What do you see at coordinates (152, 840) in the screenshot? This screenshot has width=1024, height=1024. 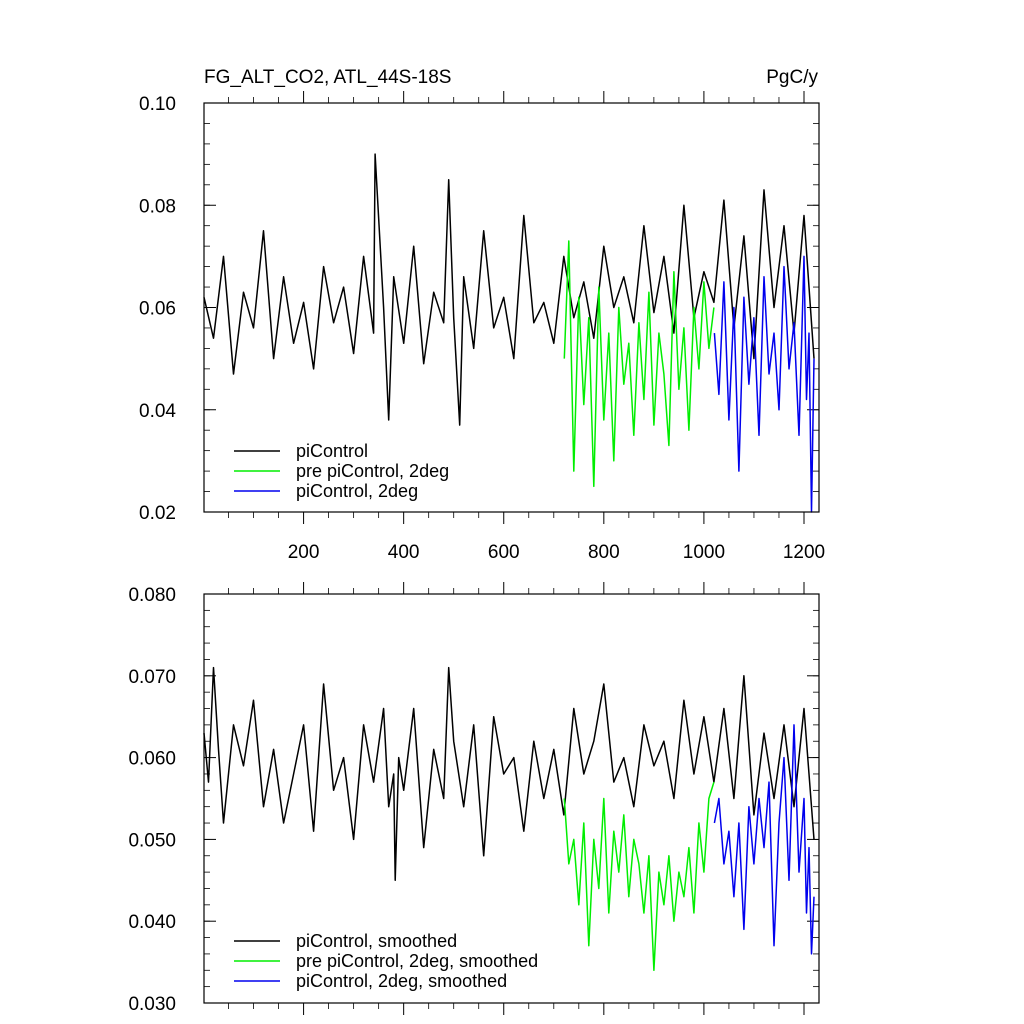 I see `y-tick-label: 0.050` at bounding box center [152, 840].